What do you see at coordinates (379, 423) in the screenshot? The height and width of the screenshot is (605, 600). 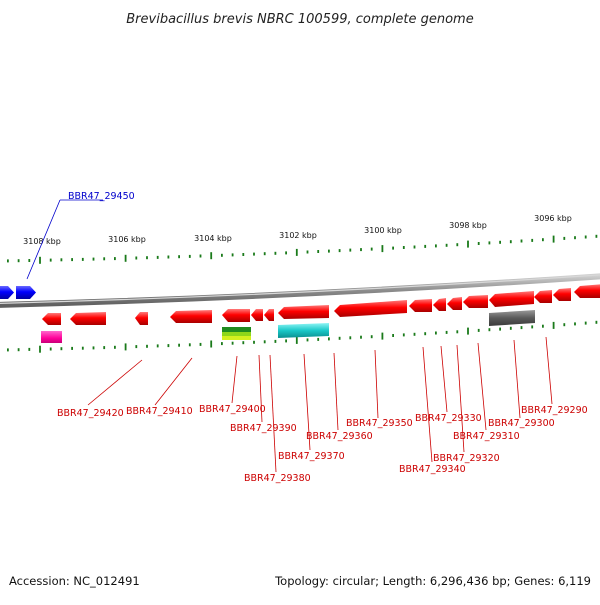 I see `gene-label: BBR47_29350` at bounding box center [379, 423].